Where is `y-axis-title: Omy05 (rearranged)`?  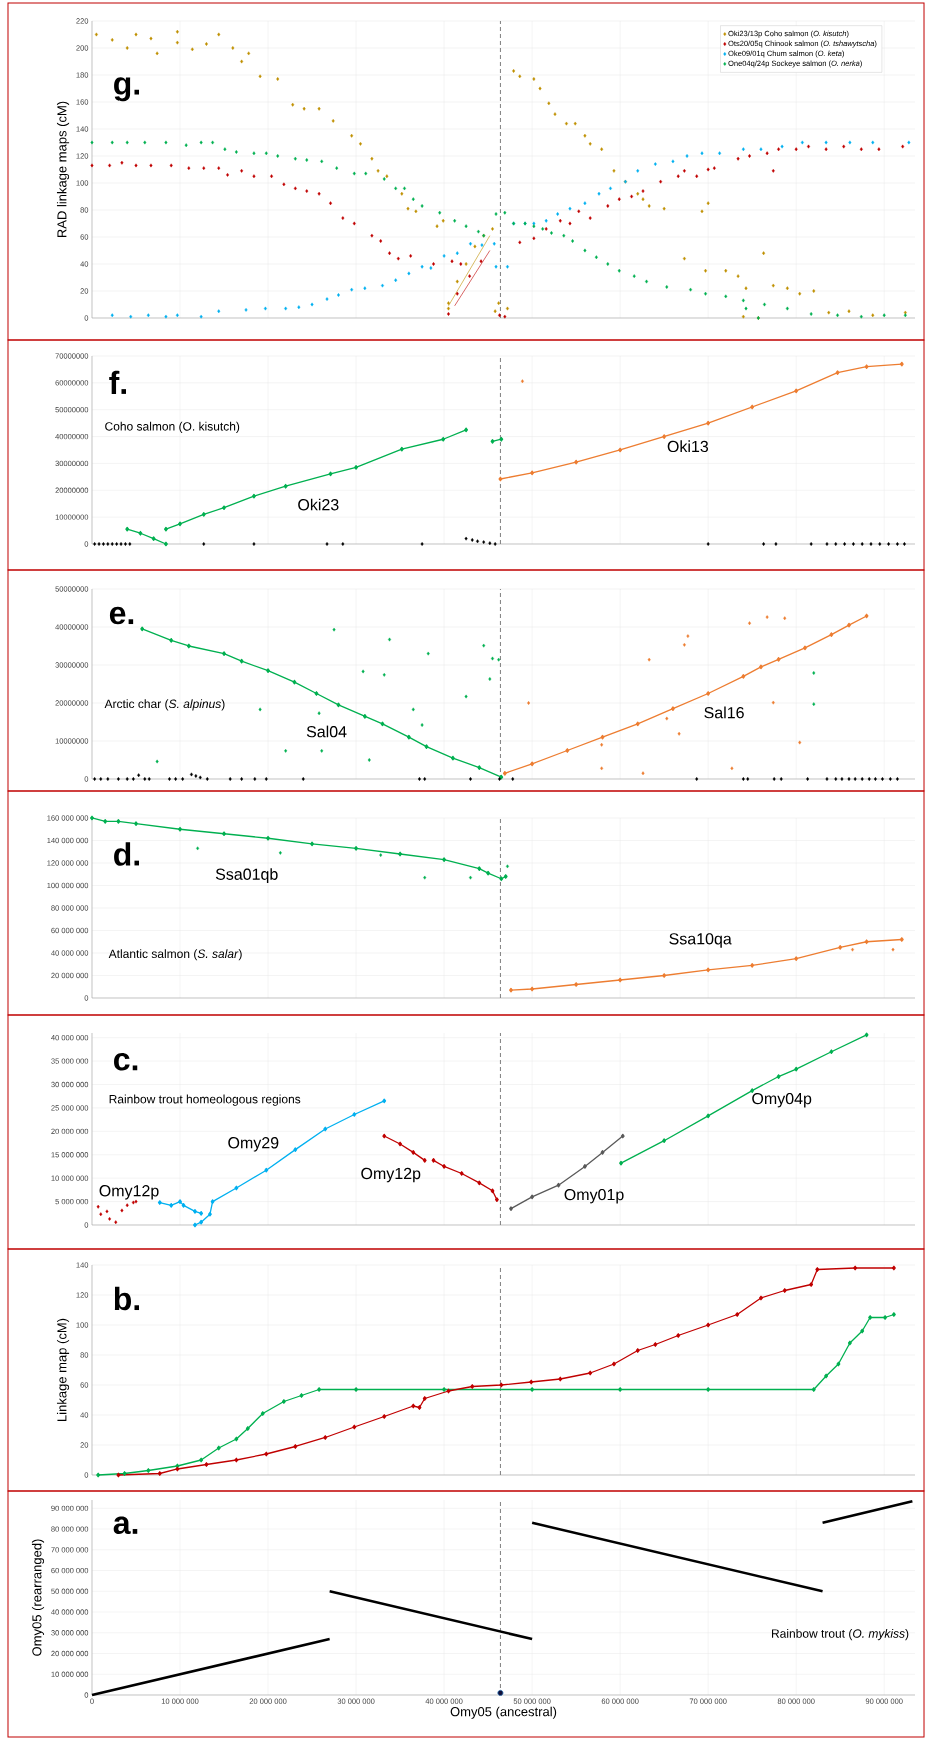
y-axis-title: Omy05 (rearranged) is located at coordinates (38, 1597).